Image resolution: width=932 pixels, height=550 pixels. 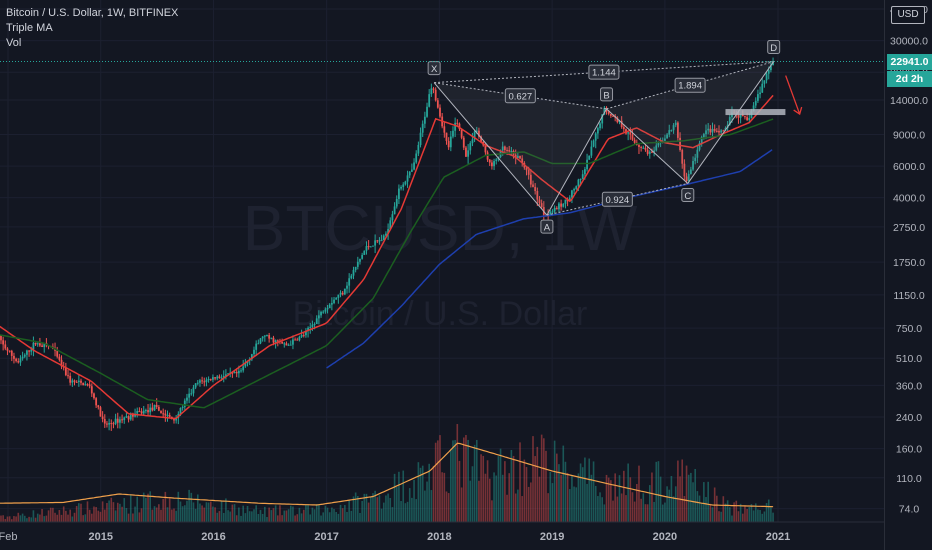 I want to click on ratio-line-xd, so click(x=604, y=72).